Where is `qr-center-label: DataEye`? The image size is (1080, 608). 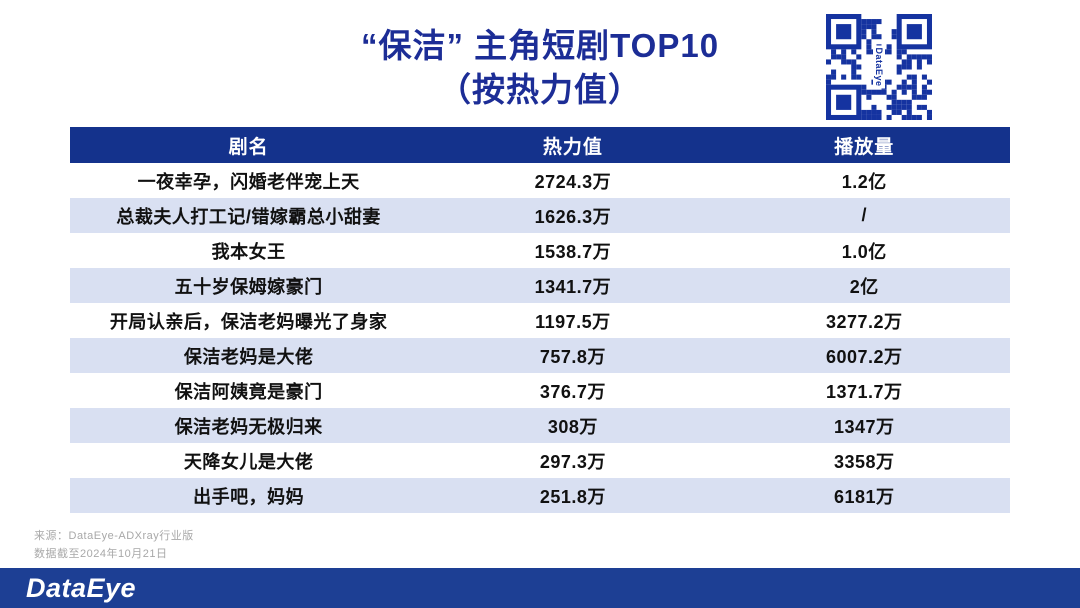 qr-center-label: DataEye is located at coordinates (879, 67).